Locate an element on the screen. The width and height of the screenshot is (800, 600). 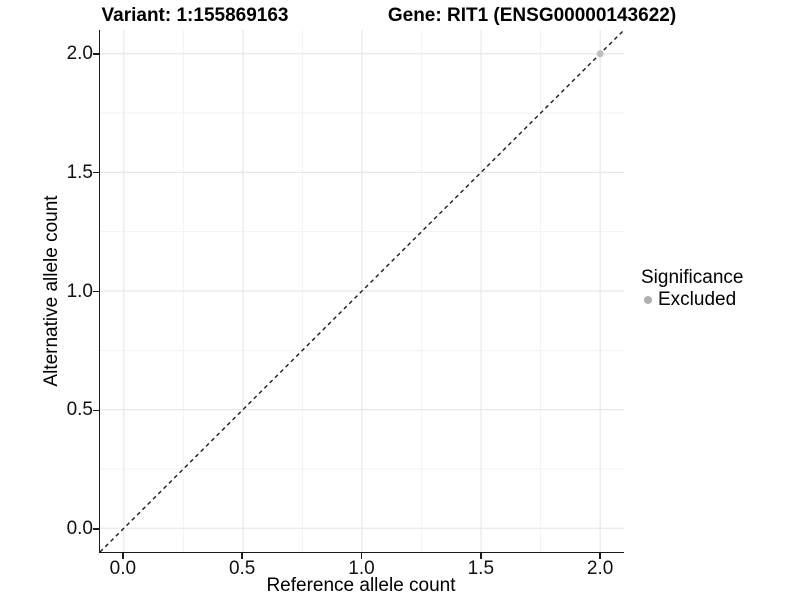
x-tick-label: 1.0 is located at coordinates (361, 568).